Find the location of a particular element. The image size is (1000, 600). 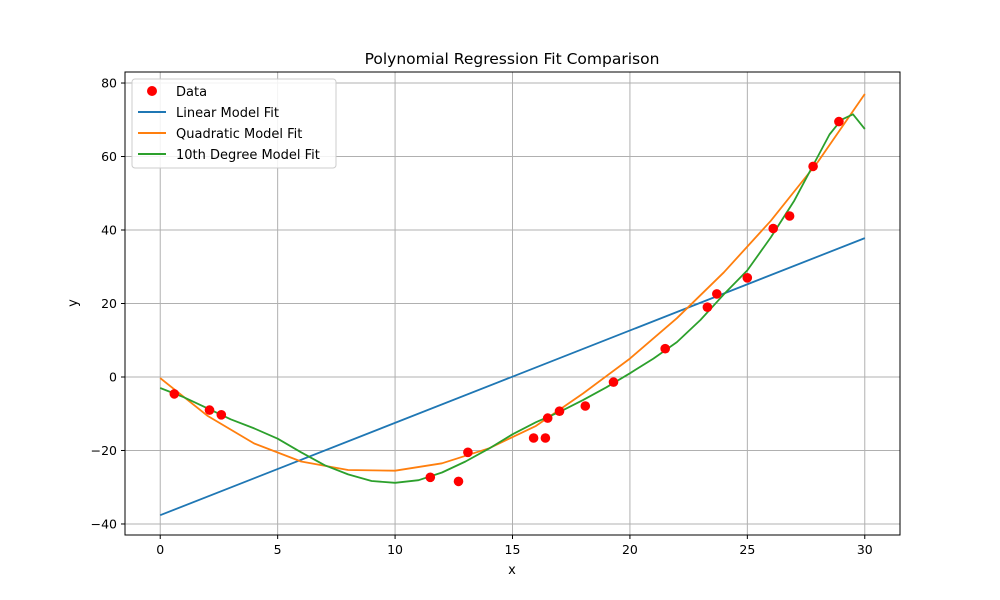

x-axis-label: x is located at coordinates (512, 570).